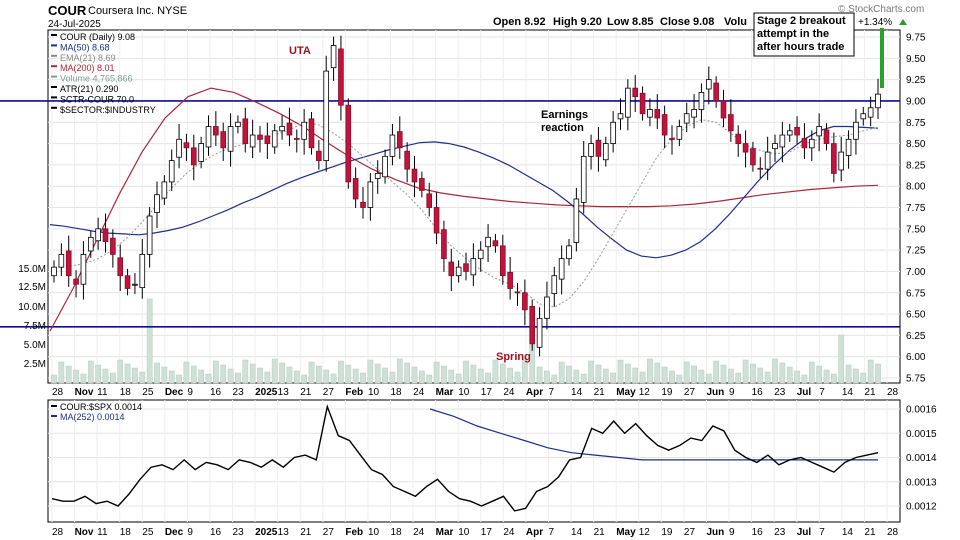 This screenshot has height=540, width=960. Describe the element at coordinates (916, 187) in the screenshot. I see `y-tick-label: 8.00` at that location.